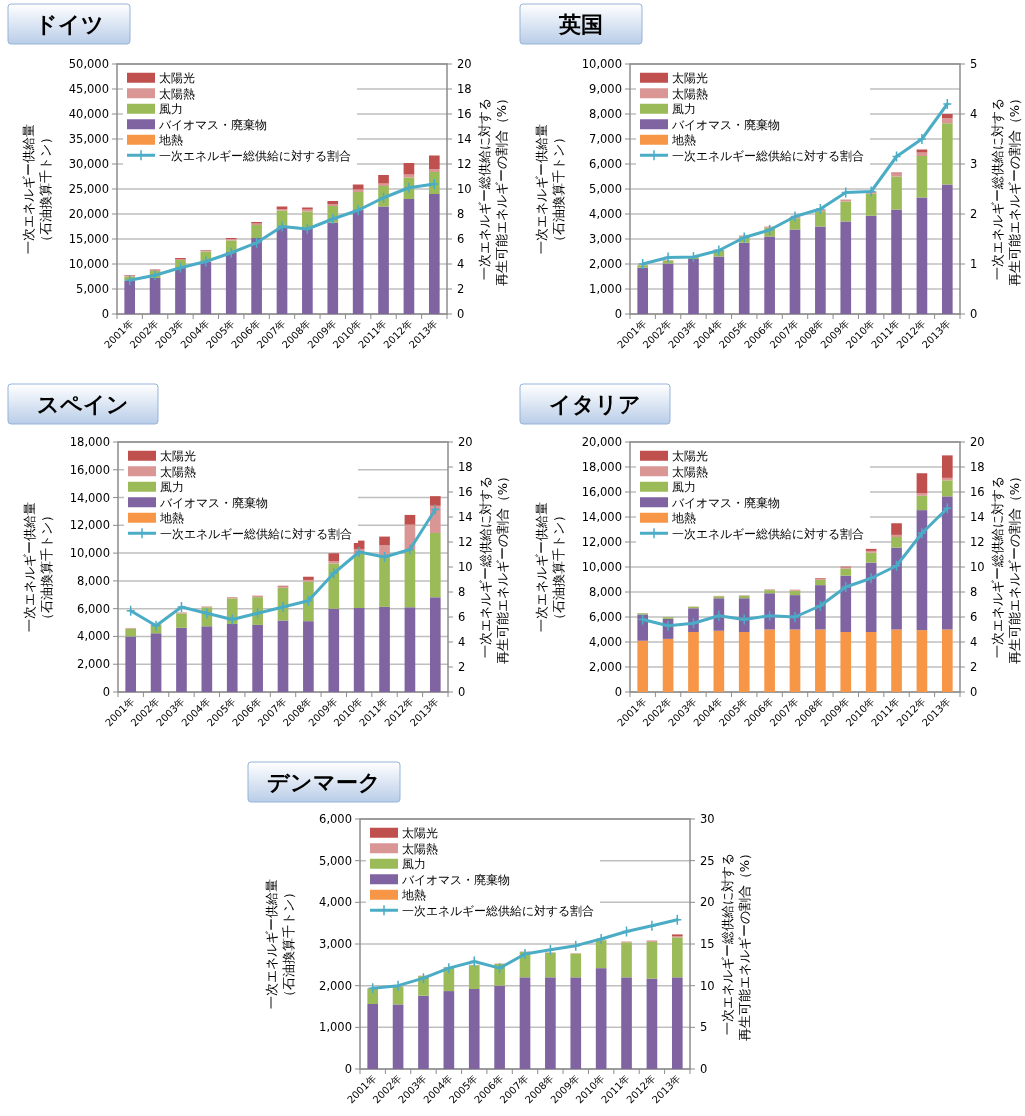 The image size is (1025, 1116). I want to click on y2-tick-label: 8, so click(462, 592).